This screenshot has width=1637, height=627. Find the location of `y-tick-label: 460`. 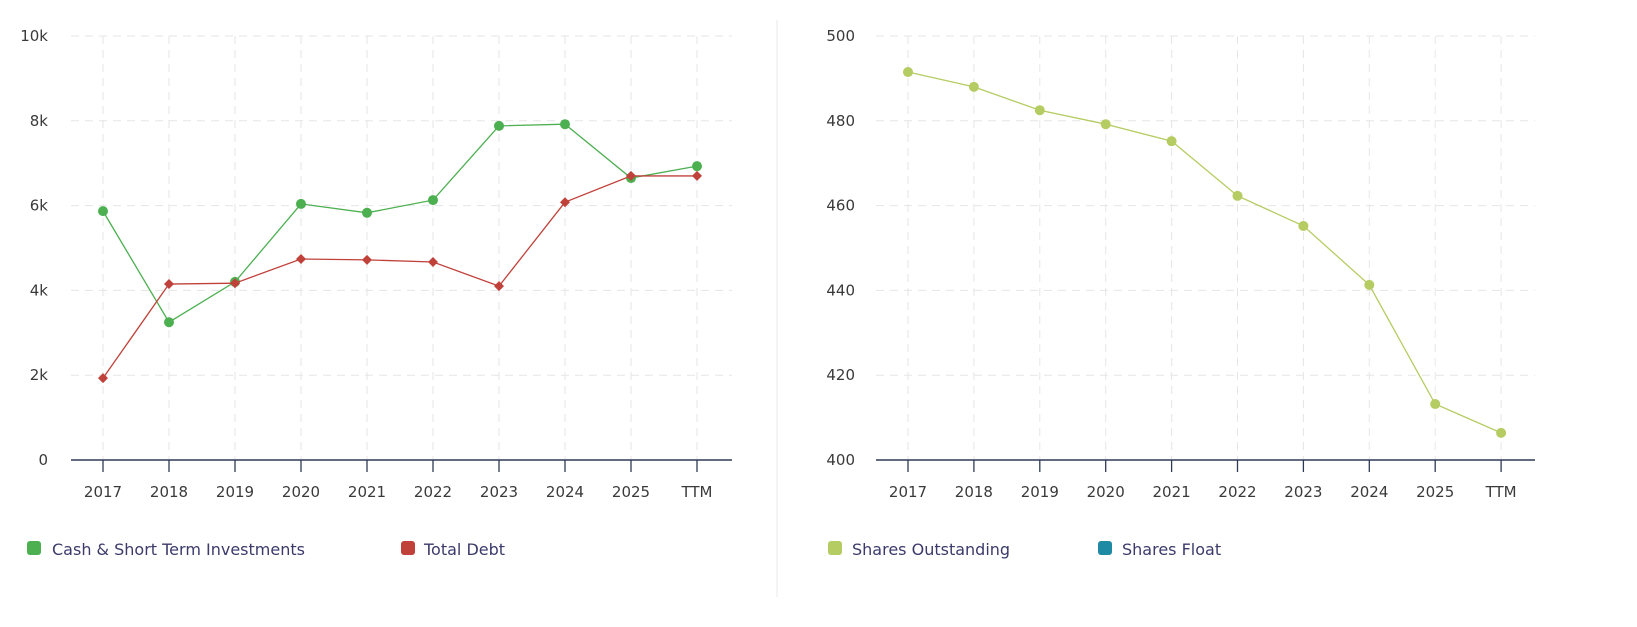

y-tick-label: 460 is located at coordinates (840, 206).